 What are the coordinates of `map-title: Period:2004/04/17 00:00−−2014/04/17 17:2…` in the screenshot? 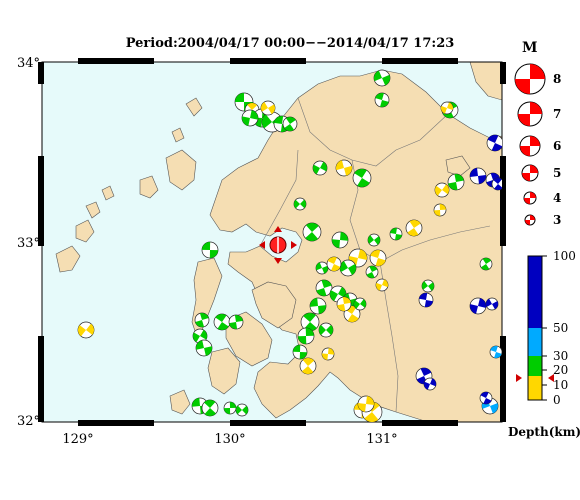 It's located at (290, 43).